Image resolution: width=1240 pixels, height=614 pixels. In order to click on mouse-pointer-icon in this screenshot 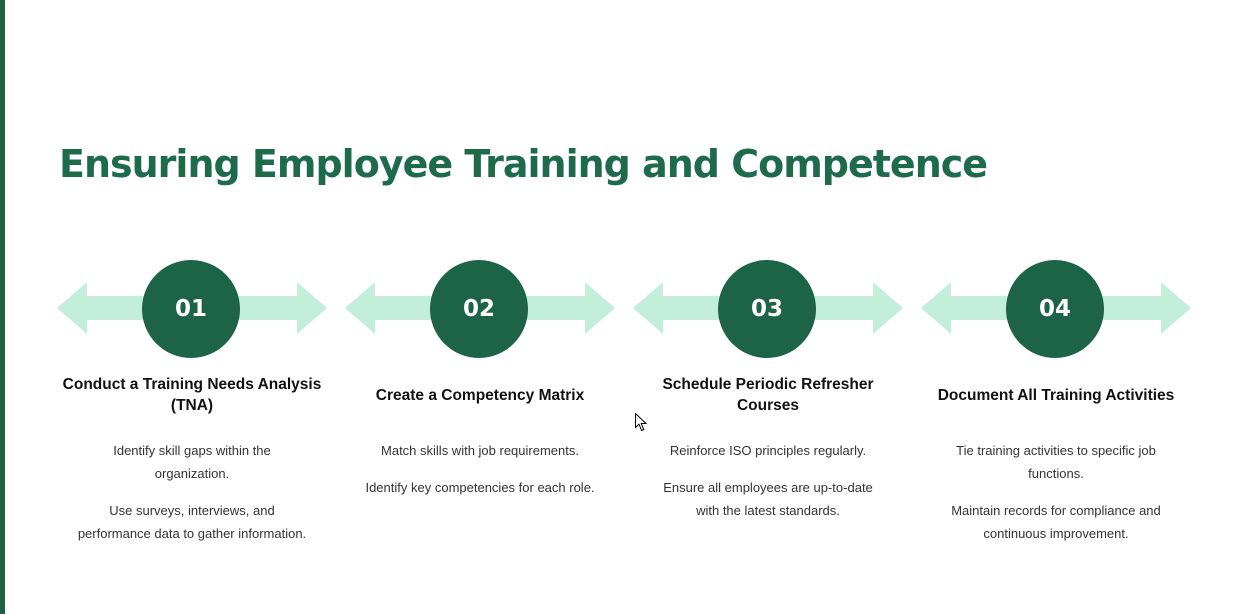, I will do `click(641, 422)`.